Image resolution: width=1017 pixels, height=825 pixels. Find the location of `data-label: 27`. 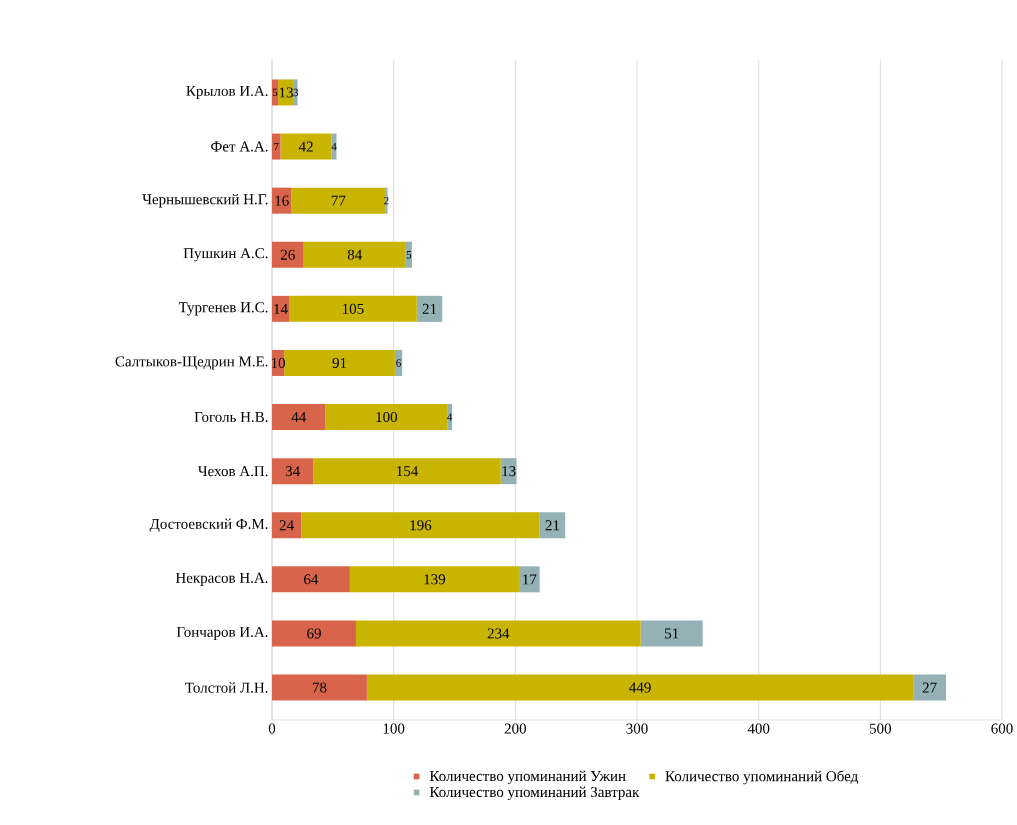

data-label: 27 is located at coordinates (929, 687).